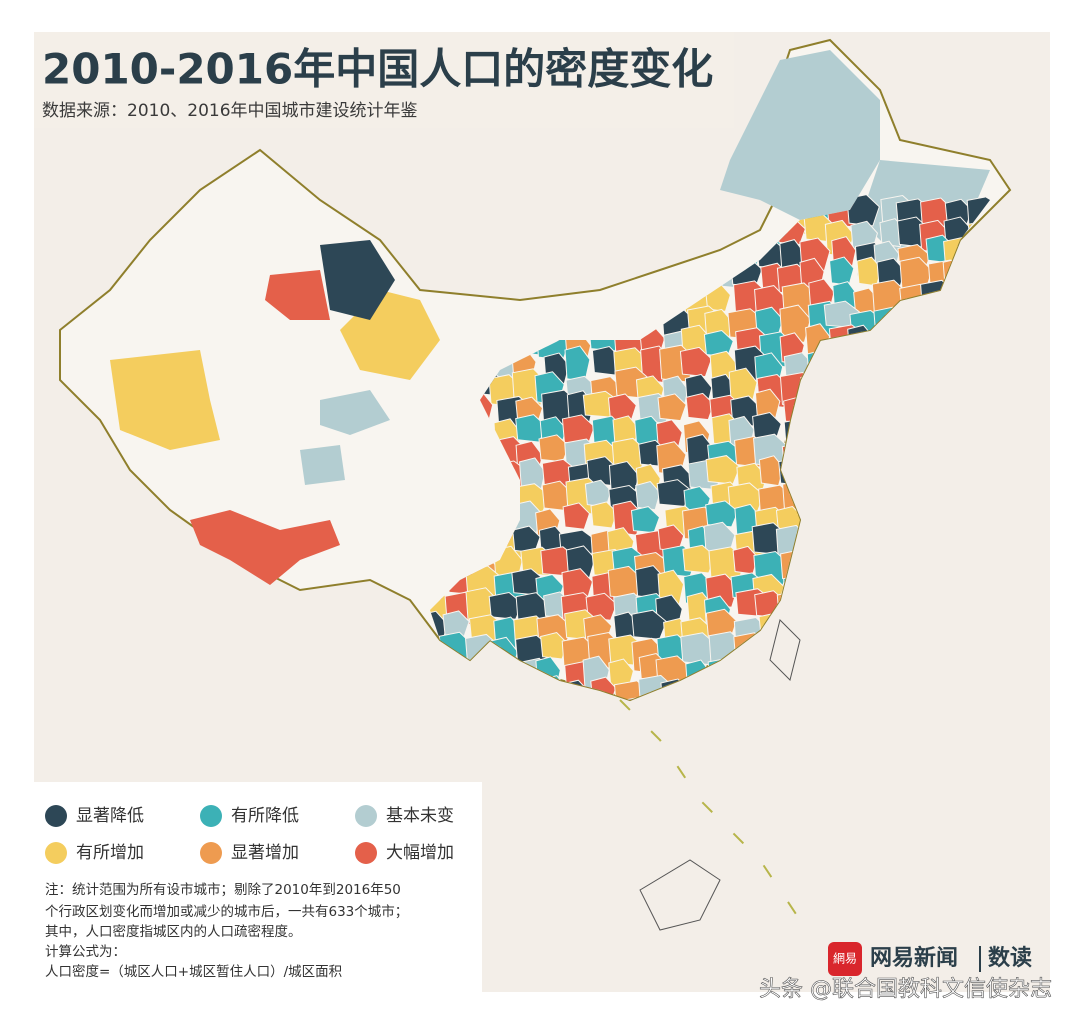 The height and width of the screenshot is (1024, 1080). Describe the element at coordinates (230, 111) in the screenshot. I see `subtitle: 数据来源：2010、2016年中国城市建设统计年鉴` at that location.